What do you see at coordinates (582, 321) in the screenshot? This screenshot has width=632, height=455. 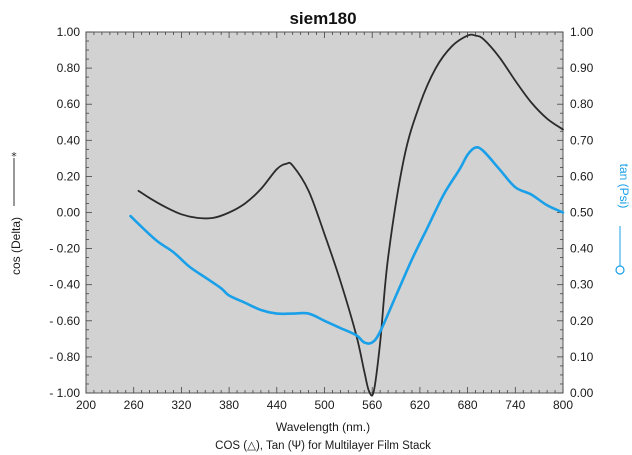 I see `y-right-tick-label: 0.20` at bounding box center [582, 321].